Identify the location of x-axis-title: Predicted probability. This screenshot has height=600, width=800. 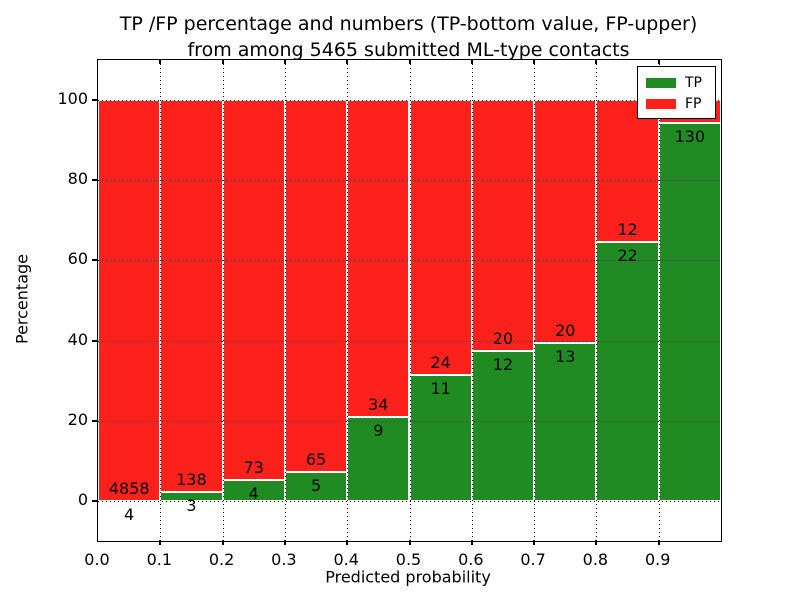
(408, 577).